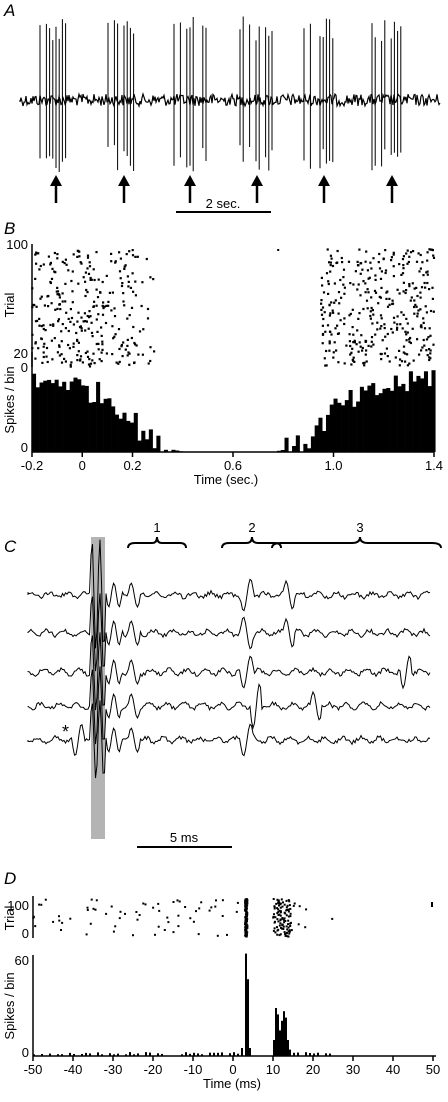 The width and height of the screenshot is (448, 1102). Describe the element at coordinates (124, 180) in the screenshot. I see `arrow-head` at that location.